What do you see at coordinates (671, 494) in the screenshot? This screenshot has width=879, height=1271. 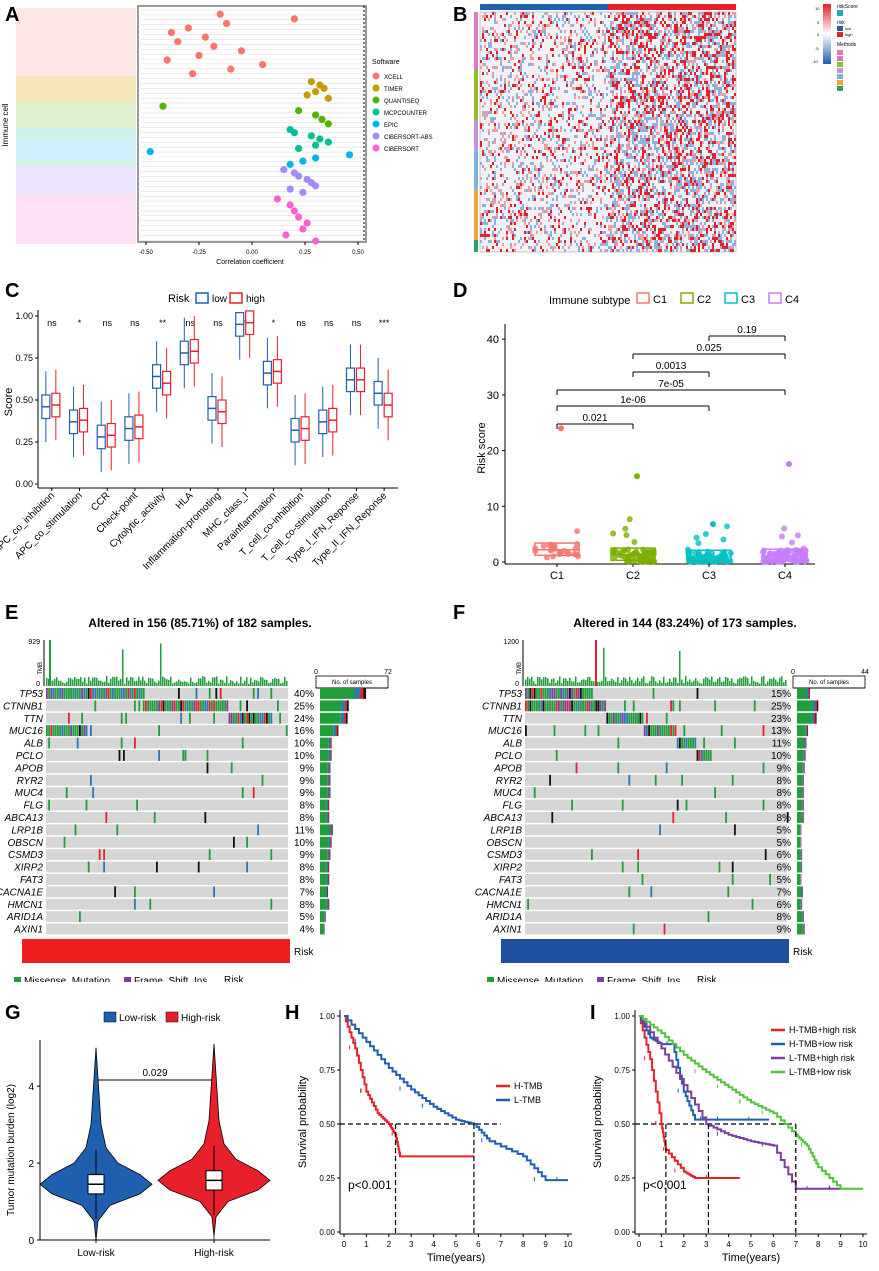 I see `panel-d-boxes` at bounding box center [671, 494].